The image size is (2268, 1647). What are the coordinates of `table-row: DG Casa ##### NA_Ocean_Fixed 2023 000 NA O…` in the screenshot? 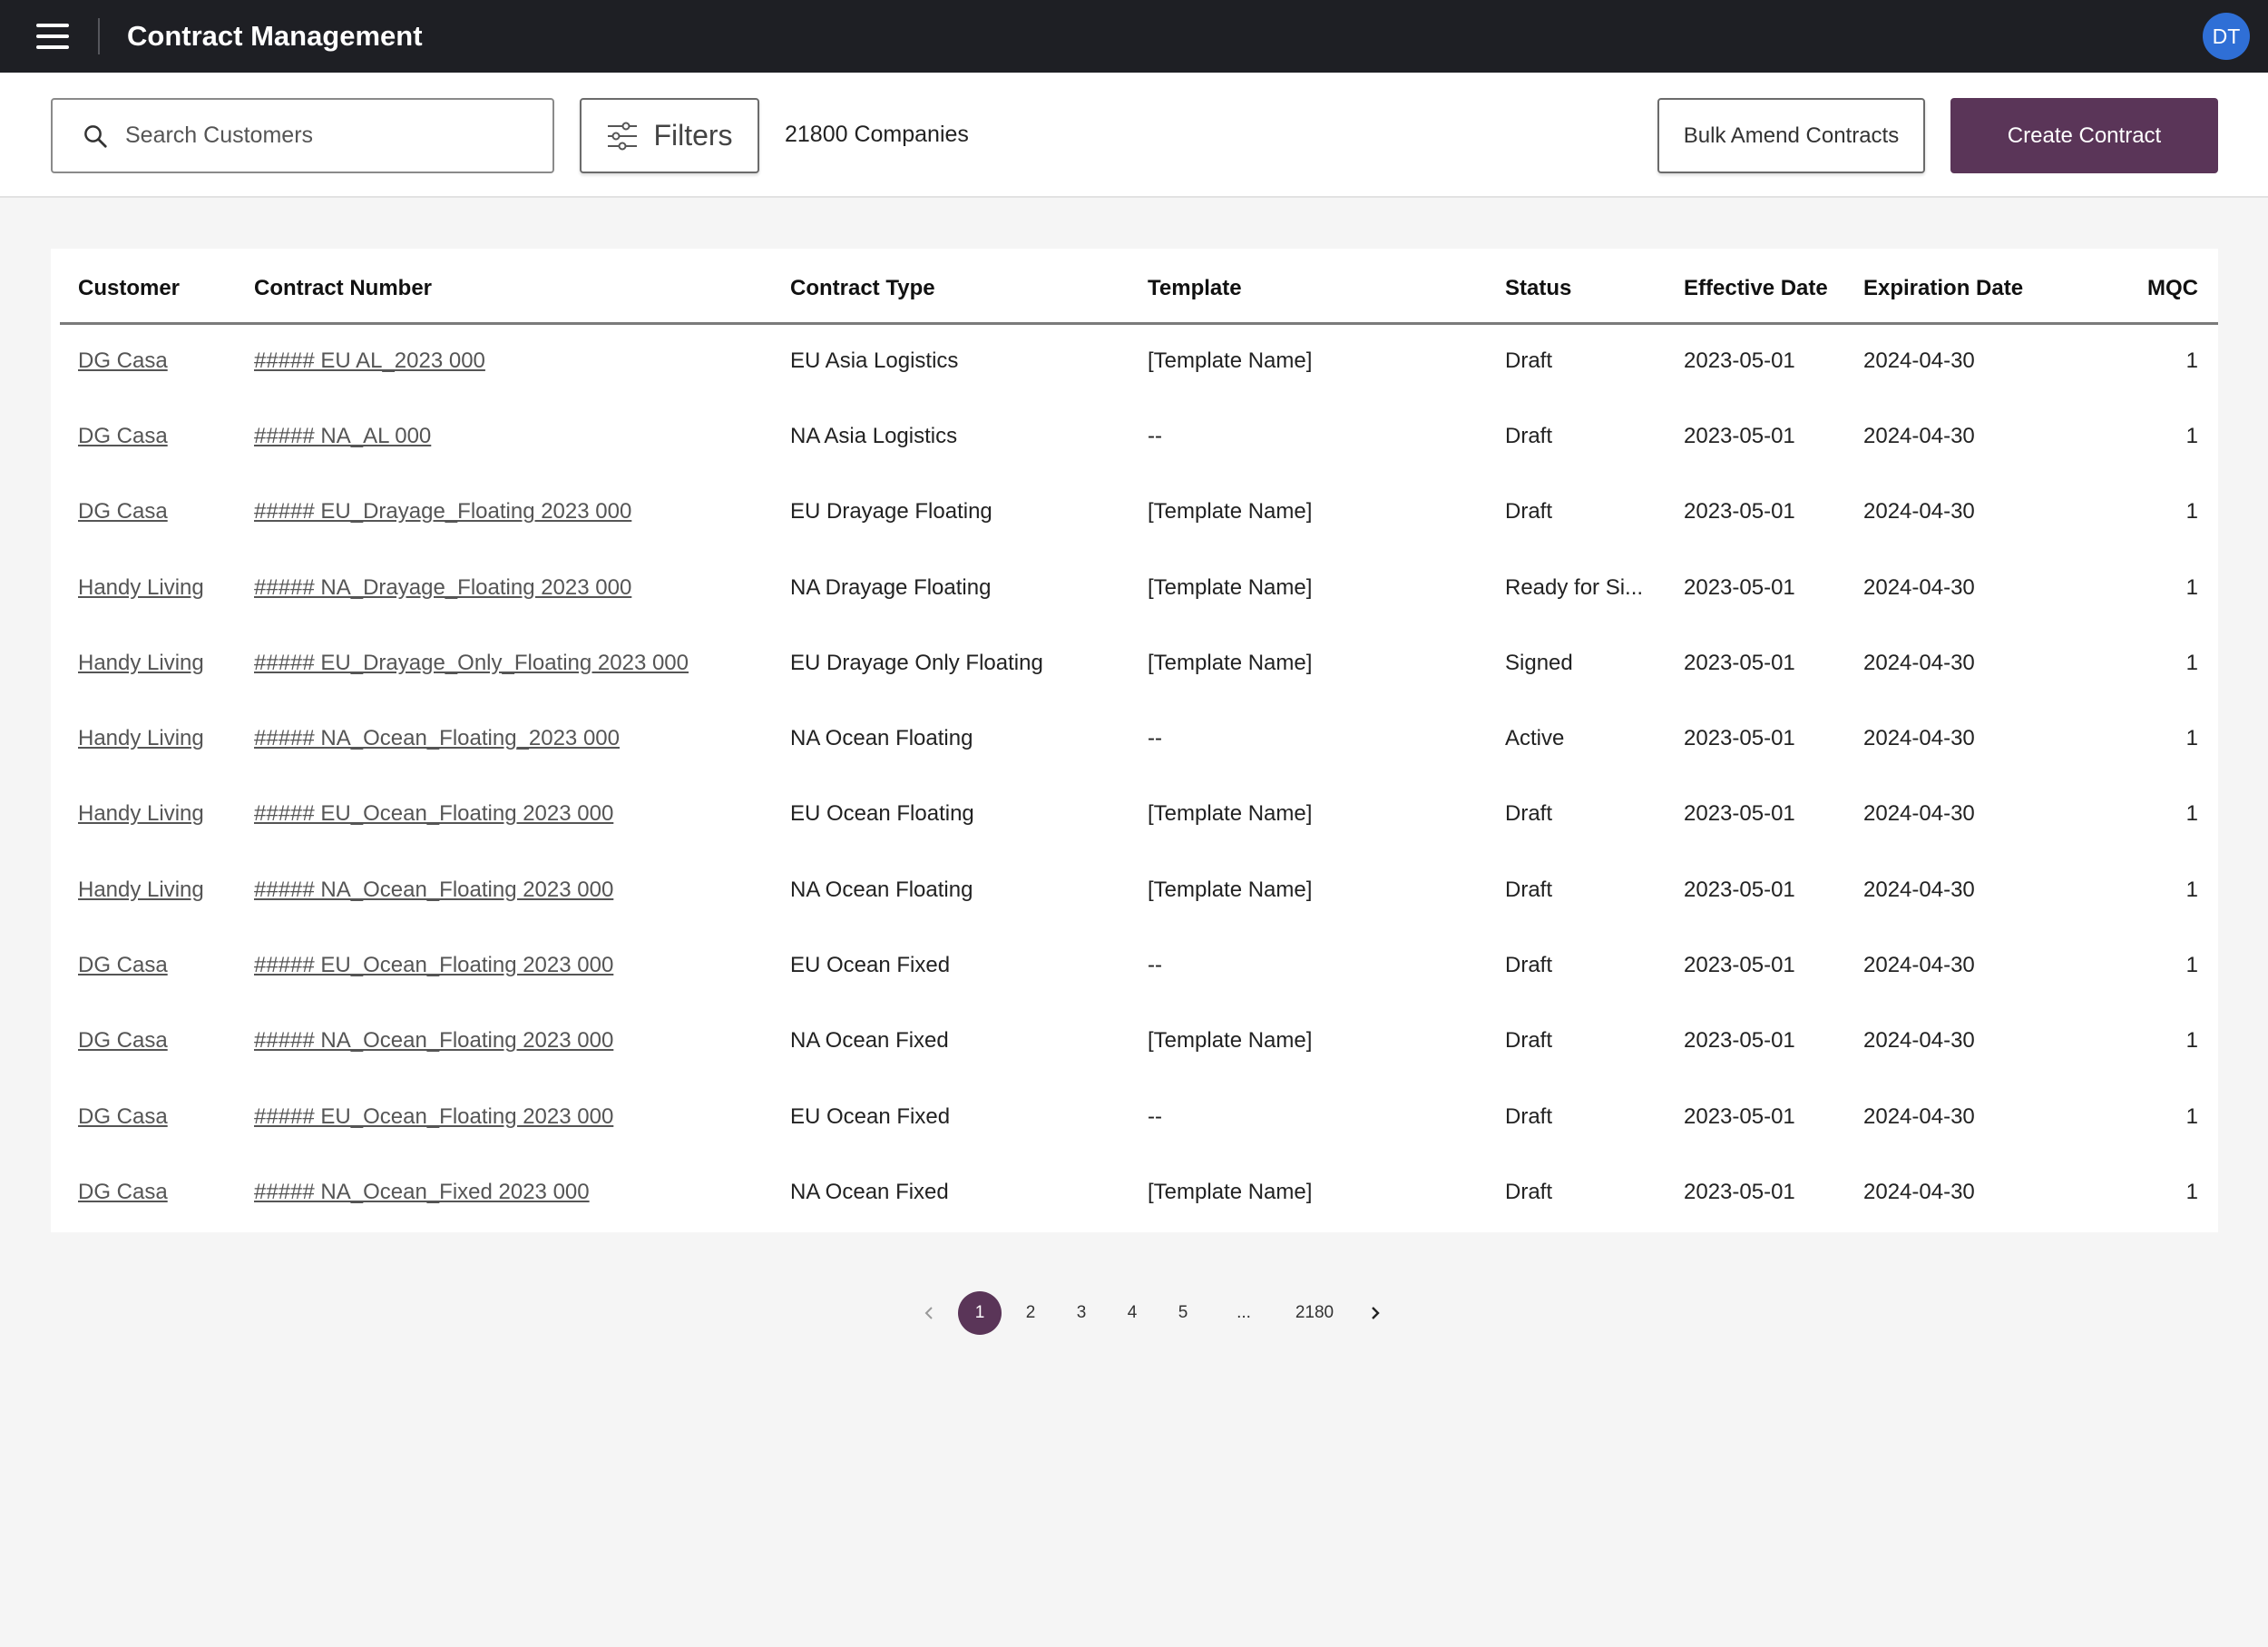 It's located at (1139, 1192).